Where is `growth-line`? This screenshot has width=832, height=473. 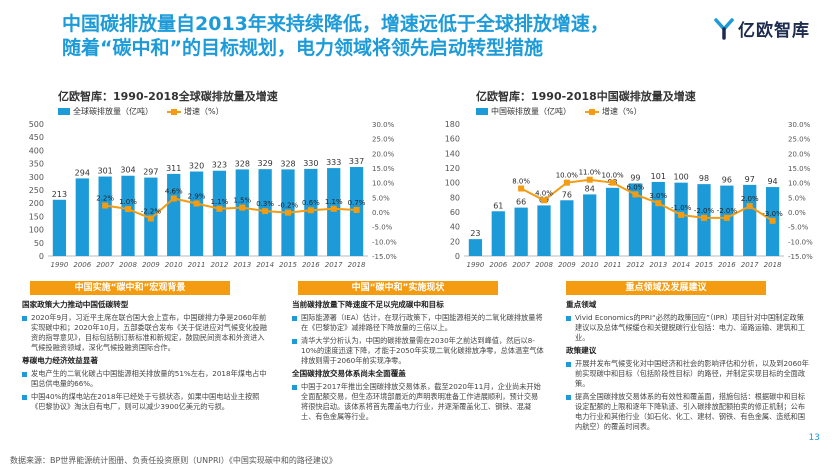 growth-line is located at coordinates (230, 208).